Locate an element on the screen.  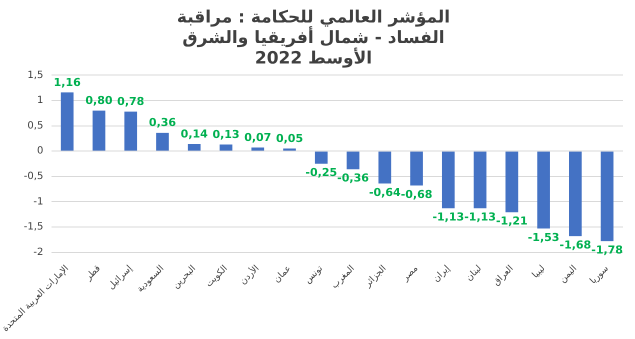
x-tick-label: قطر is located at coordinates (93, 274).